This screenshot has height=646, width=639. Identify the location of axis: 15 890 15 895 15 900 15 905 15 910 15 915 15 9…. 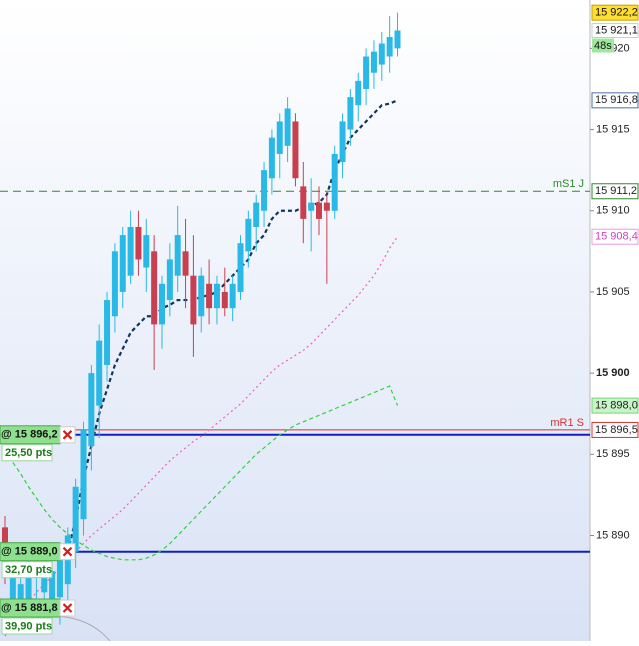
(614, 272).